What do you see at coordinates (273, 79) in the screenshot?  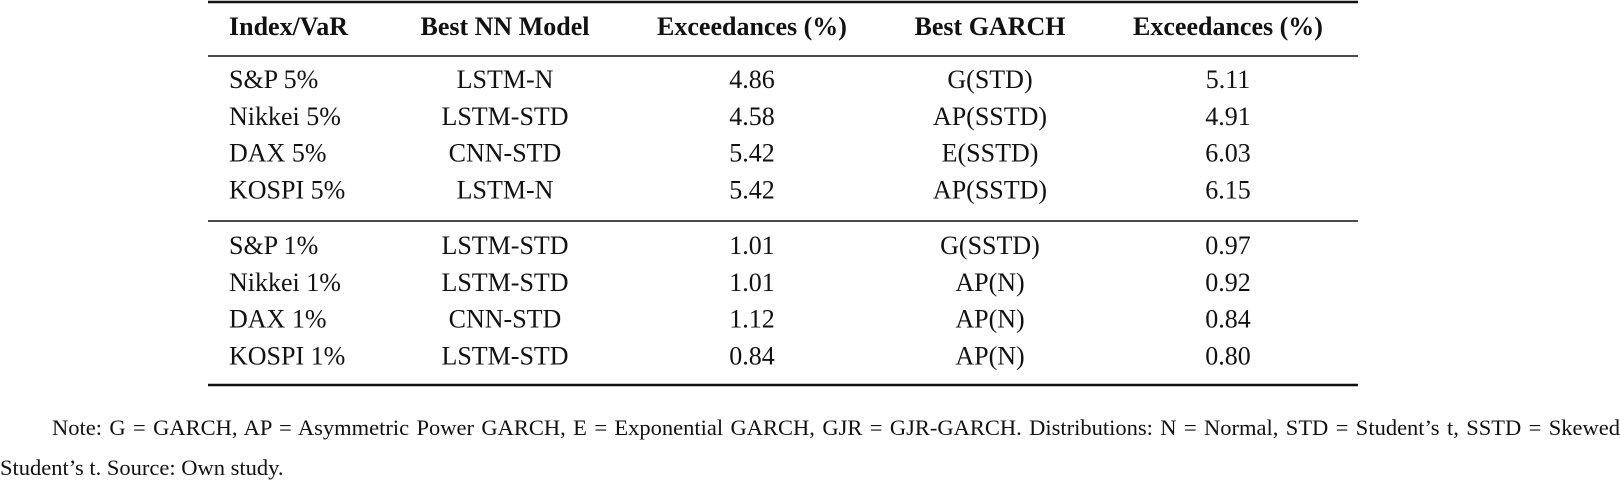 I see `row-label: S&P 5%` at bounding box center [273, 79].